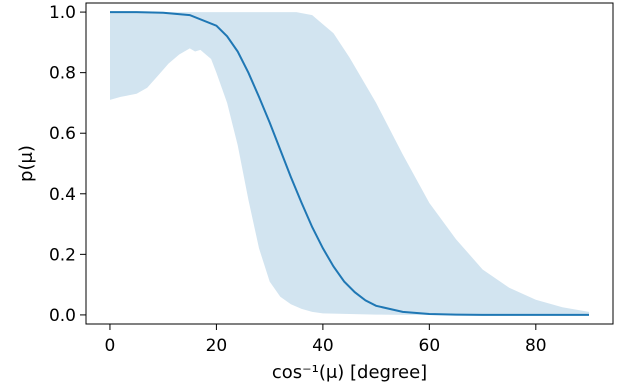  Describe the element at coordinates (62, 74) in the screenshot. I see `y-tick-label: 0.8` at that location.